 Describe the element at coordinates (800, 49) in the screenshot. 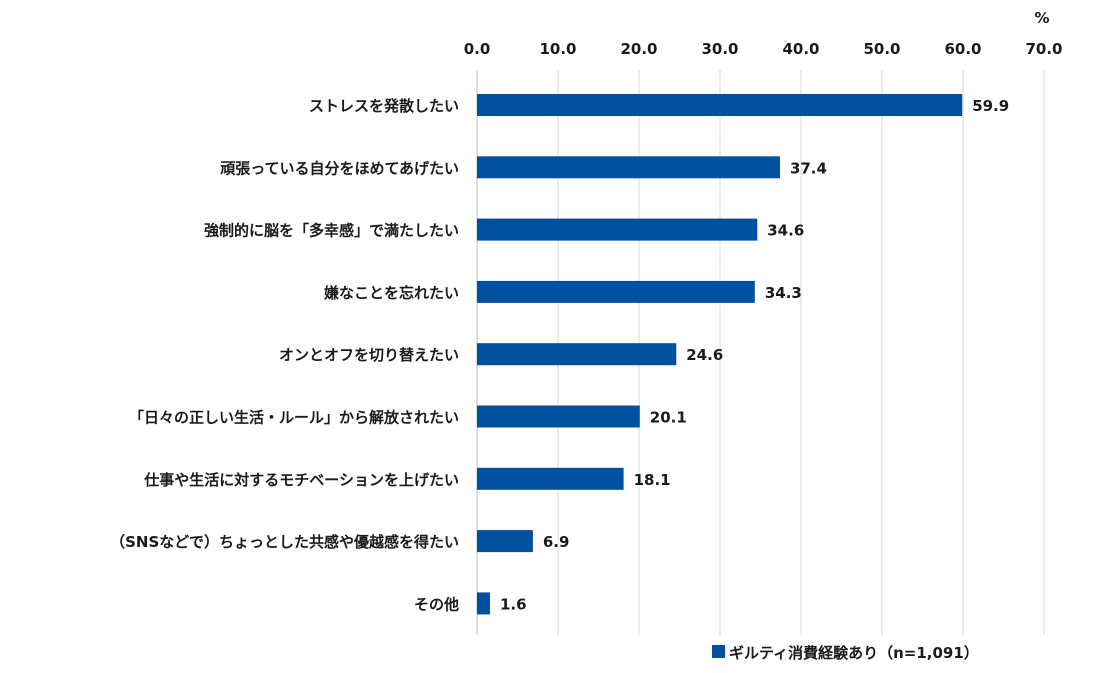

I see `tick-label: 40.0` at that location.